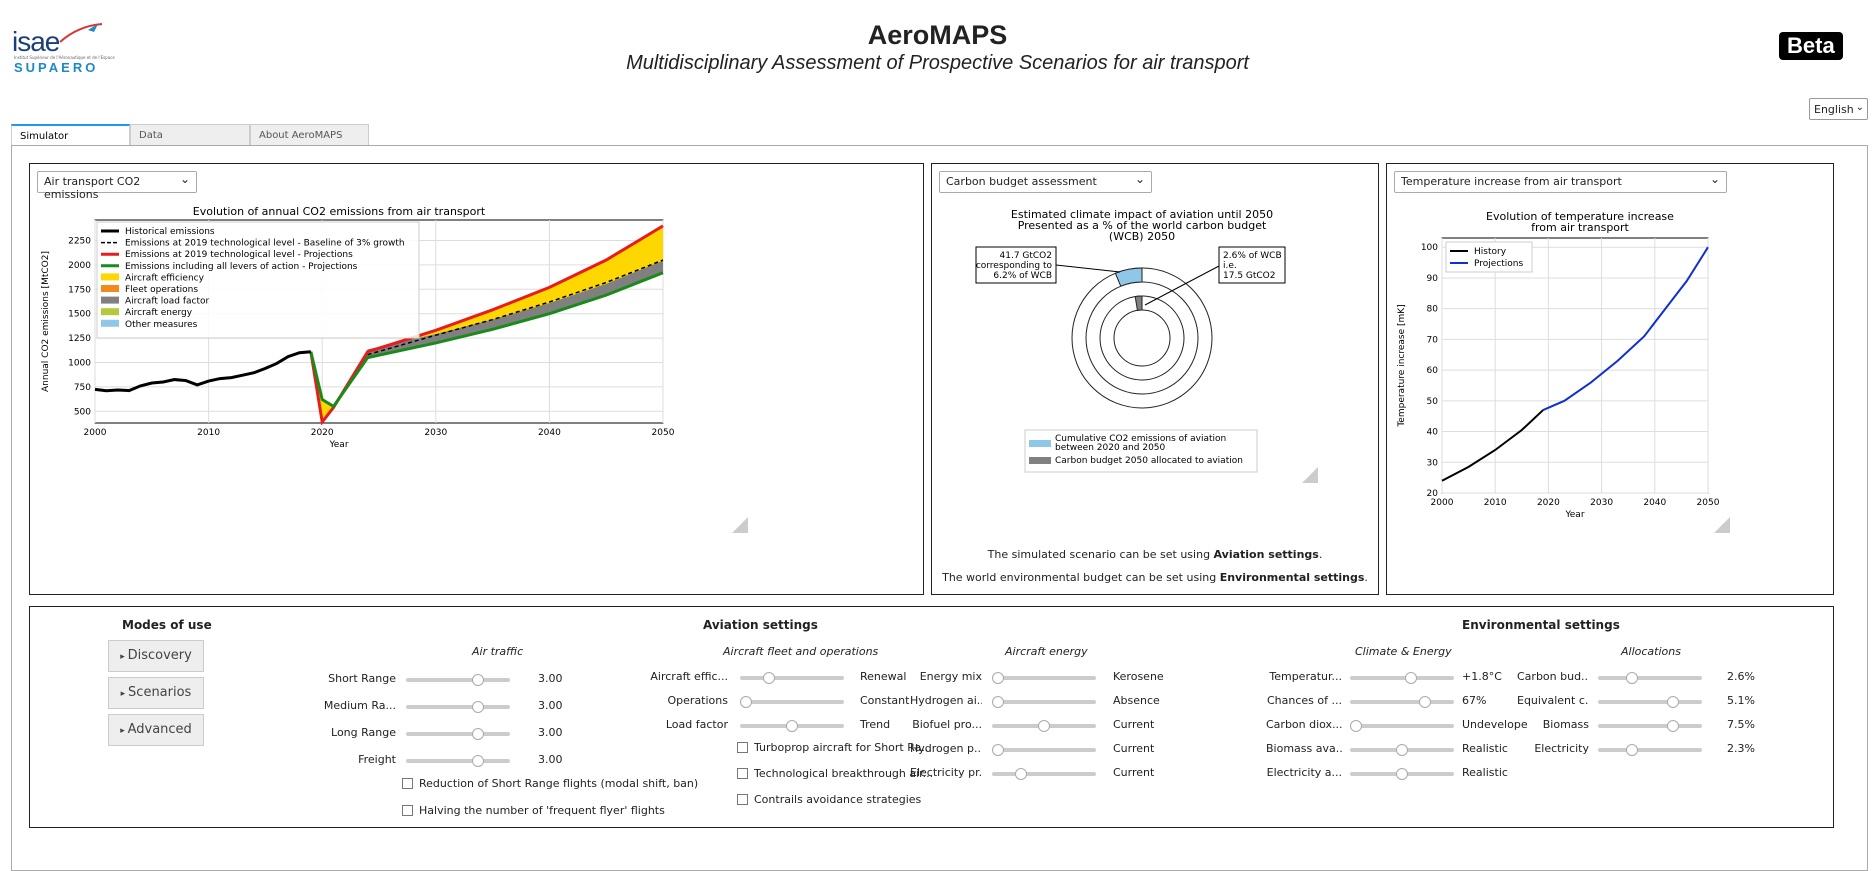  I want to click on legend-swatch, so click(110, 323).